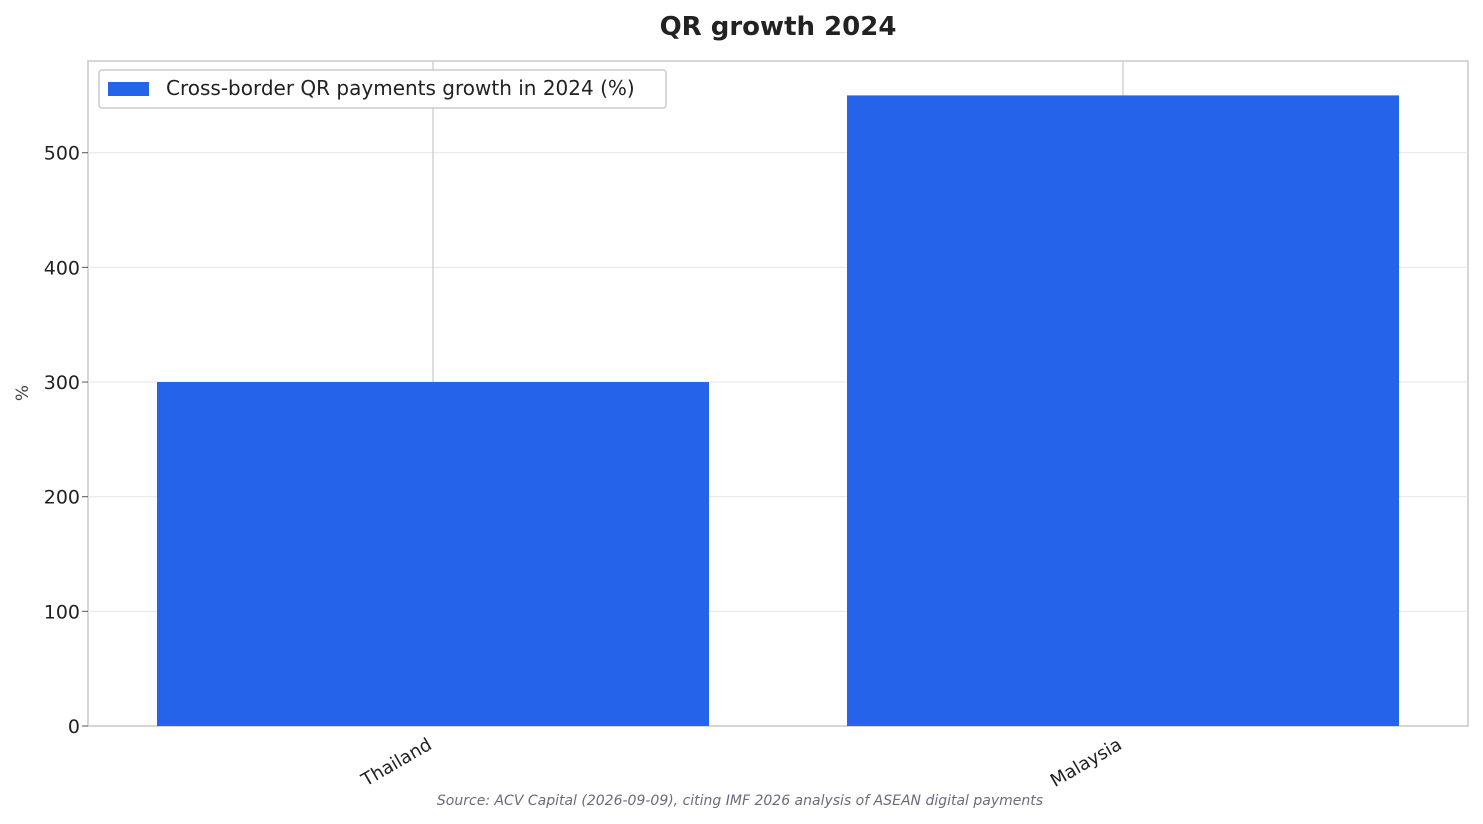 The height and width of the screenshot is (824, 1483). I want to click on y-tick-label: 200, so click(62, 498).